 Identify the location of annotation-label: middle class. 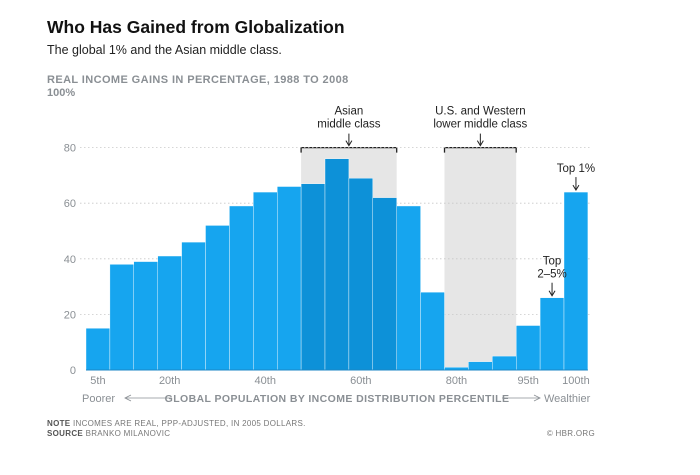
(349, 125).